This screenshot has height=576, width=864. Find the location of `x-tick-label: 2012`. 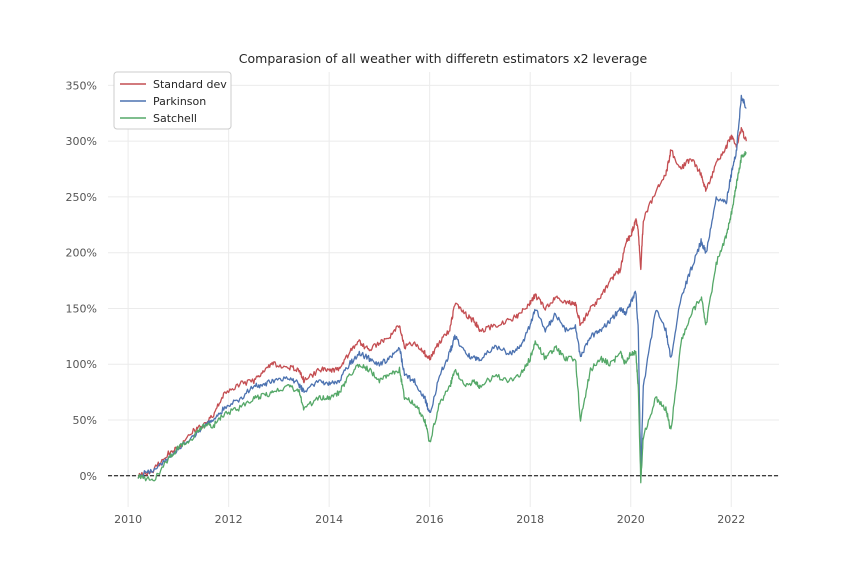

x-tick-label: 2012 is located at coordinates (229, 519).